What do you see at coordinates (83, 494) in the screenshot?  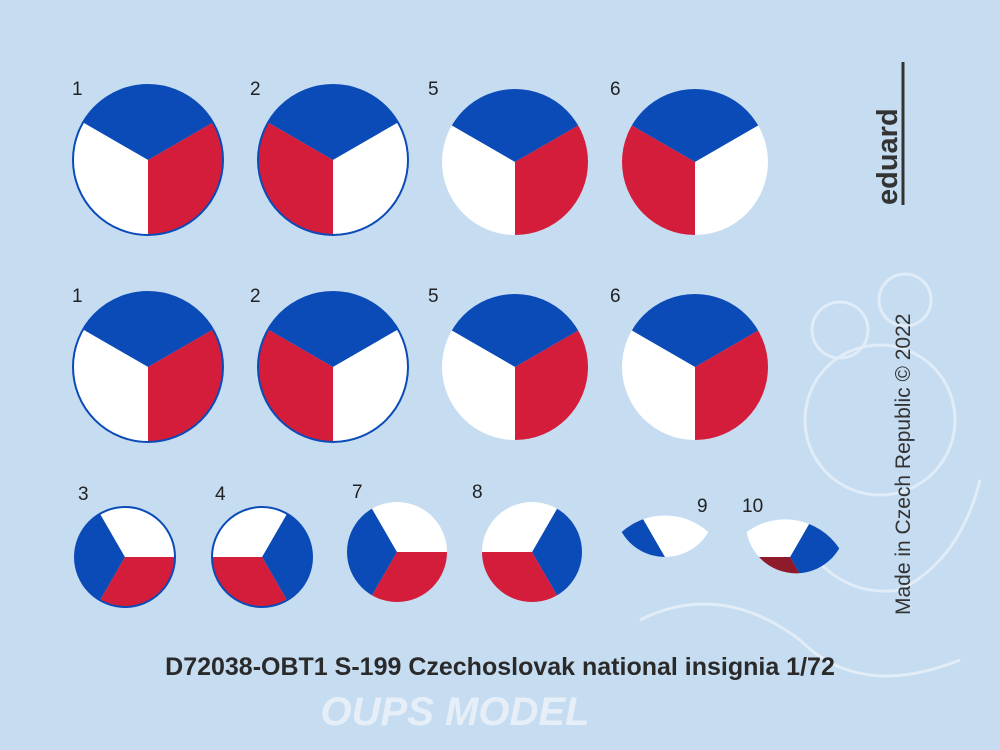 I see `roundel-number: 3` at bounding box center [83, 494].